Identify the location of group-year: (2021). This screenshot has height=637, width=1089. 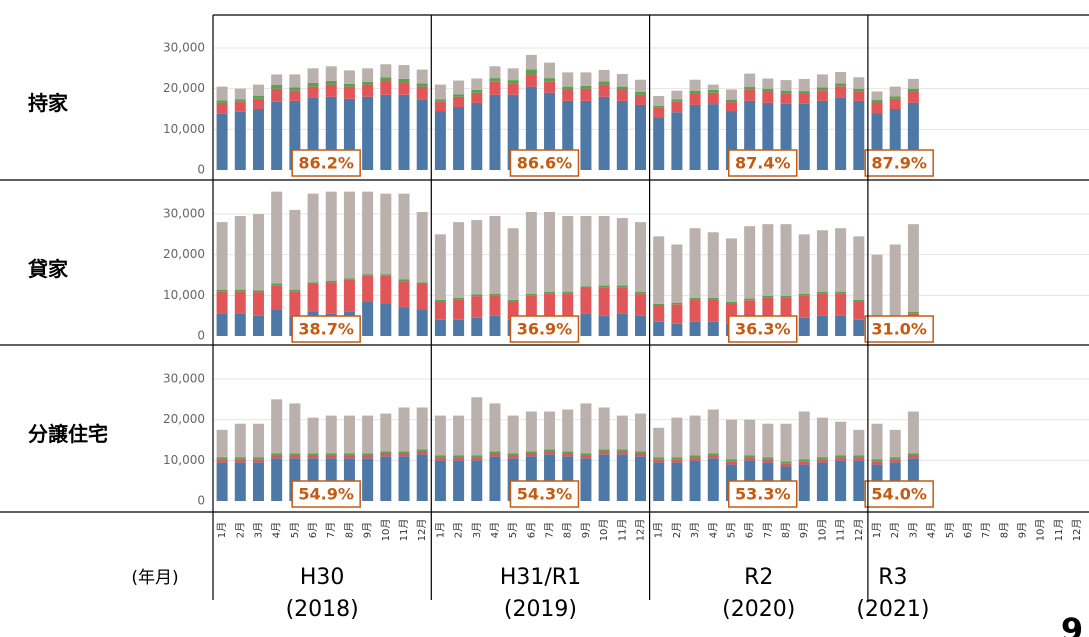
(892, 609).